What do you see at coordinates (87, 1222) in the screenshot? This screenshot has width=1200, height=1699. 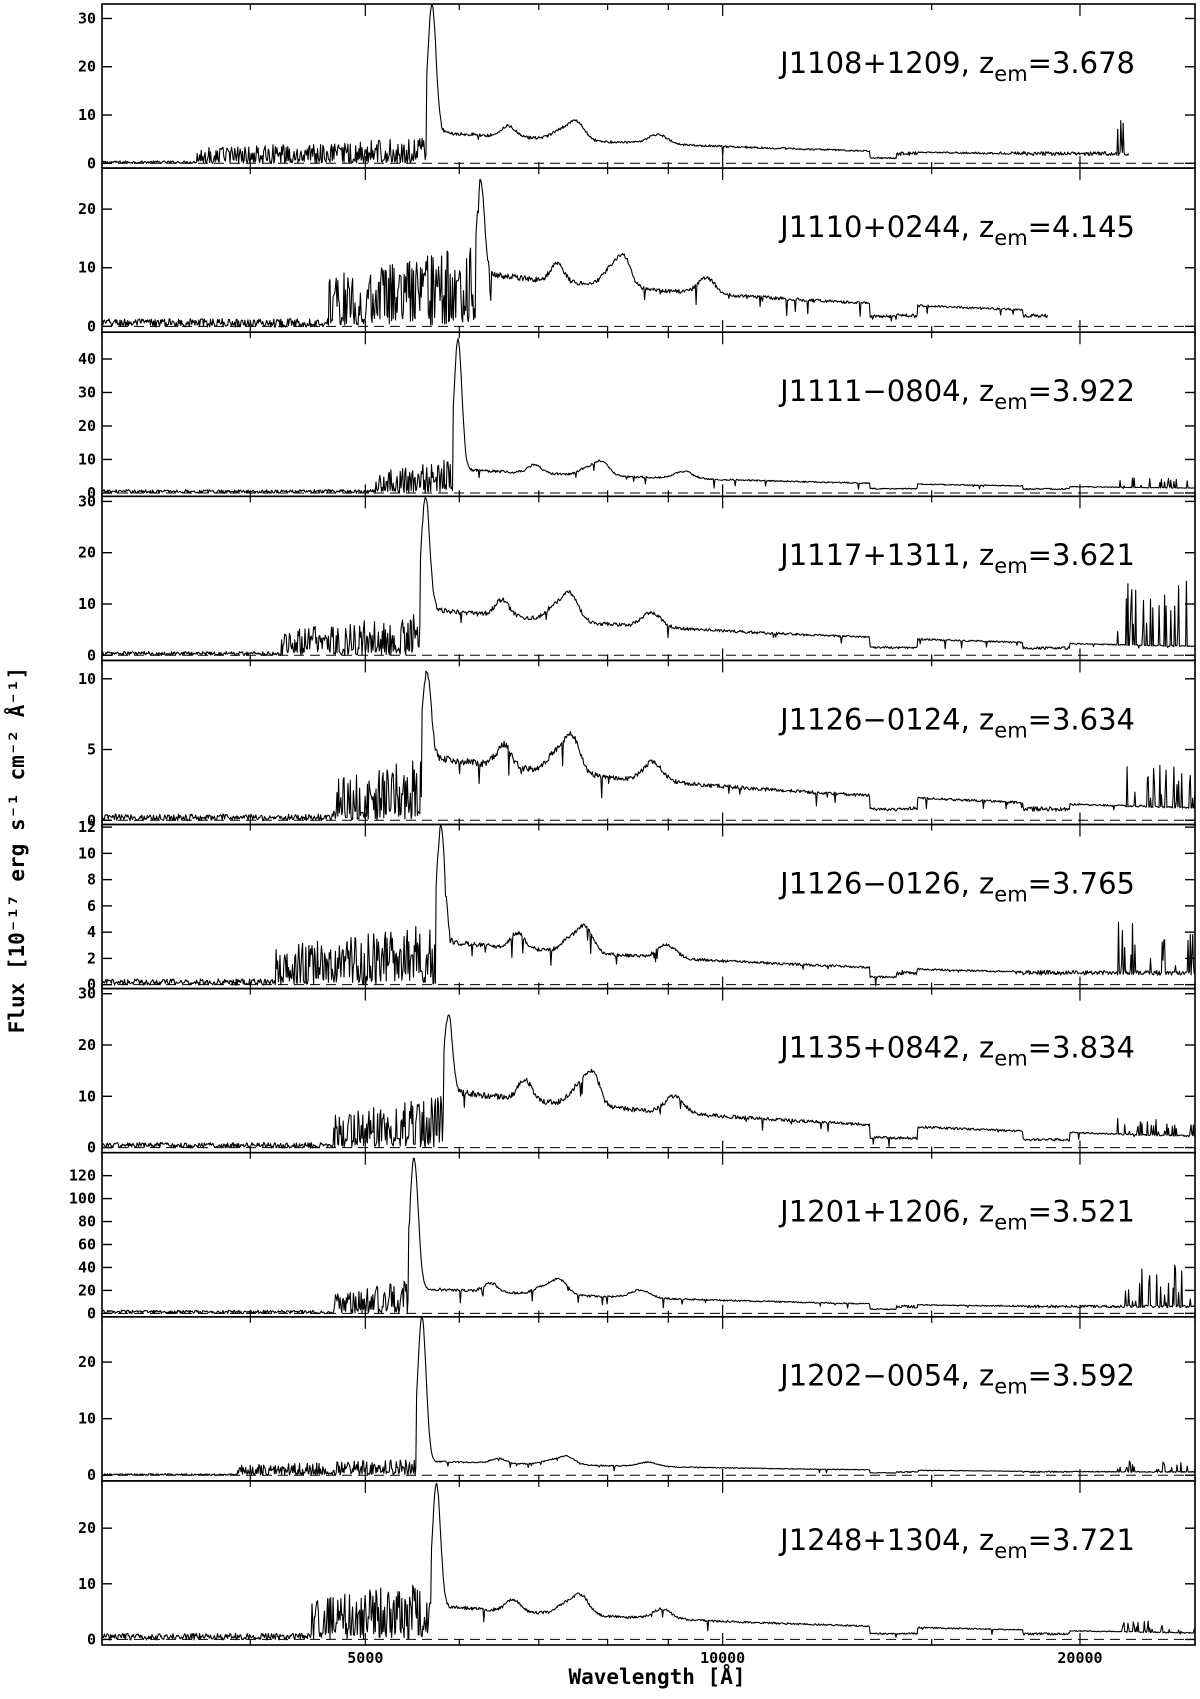 I see `y-tick-label: 80` at bounding box center [87, 1222].